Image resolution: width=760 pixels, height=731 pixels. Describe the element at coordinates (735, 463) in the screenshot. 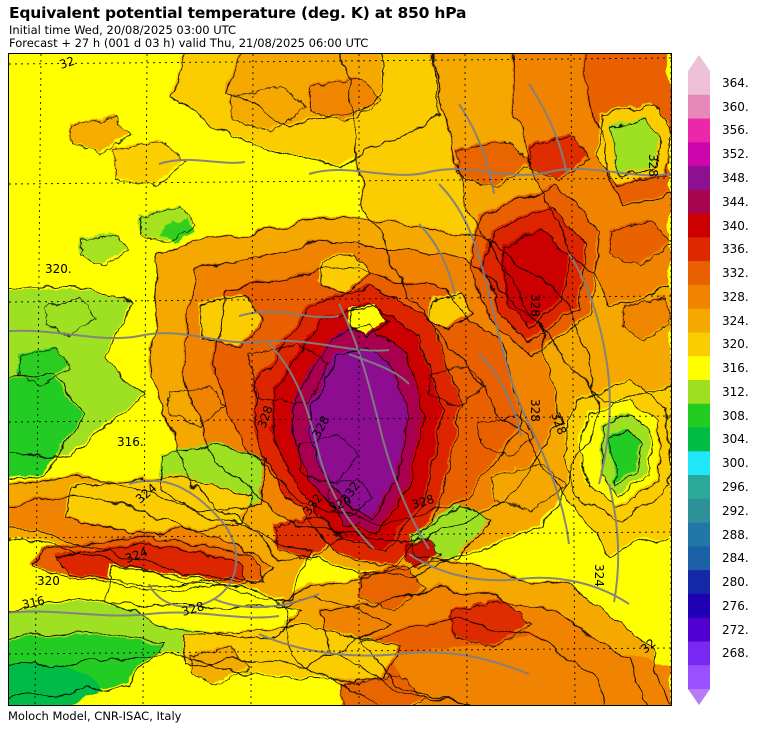

I see `colorbar-tick-label: 300.` at that location.